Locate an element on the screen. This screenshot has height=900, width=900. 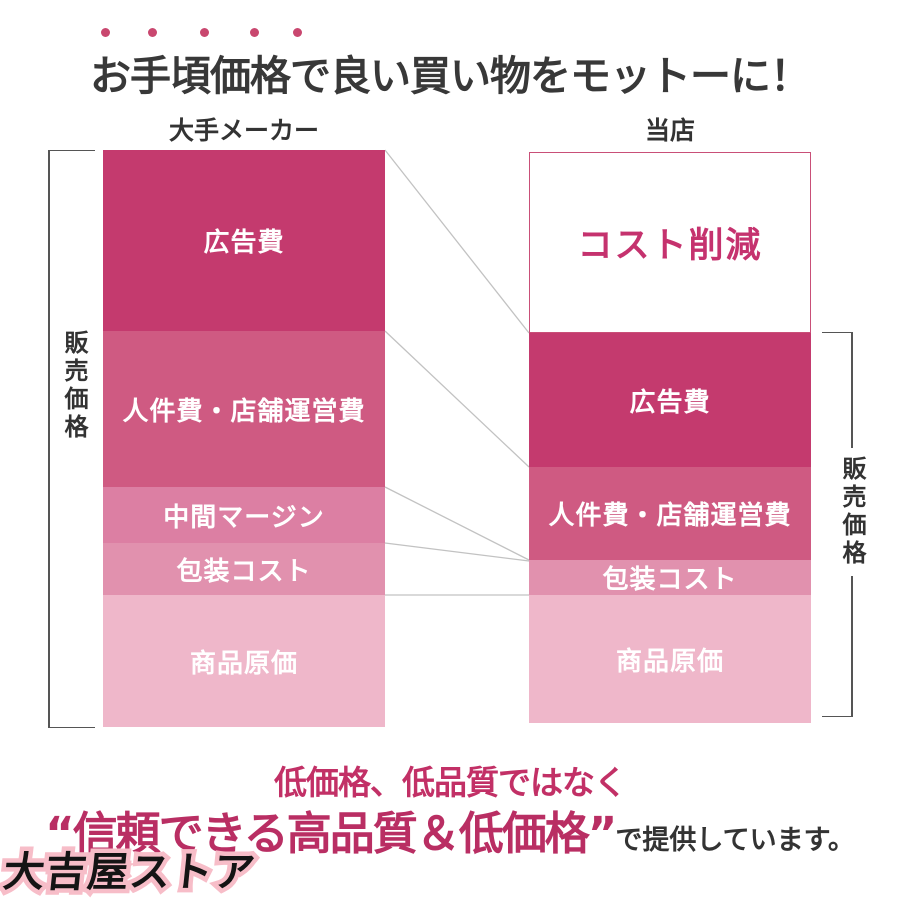
segment-label: コスト削減 is located at coordinates (670, 246).